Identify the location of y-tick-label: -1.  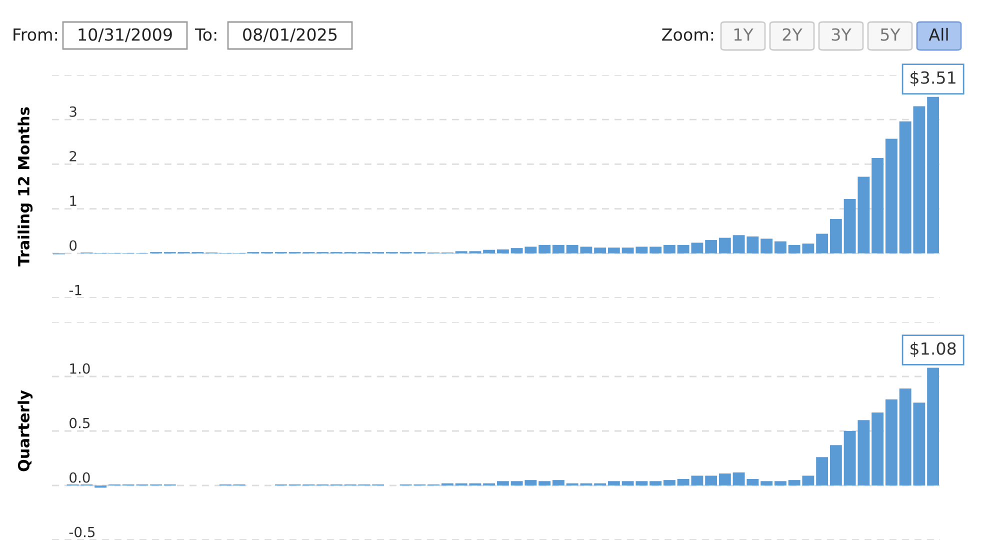
(75, 290).